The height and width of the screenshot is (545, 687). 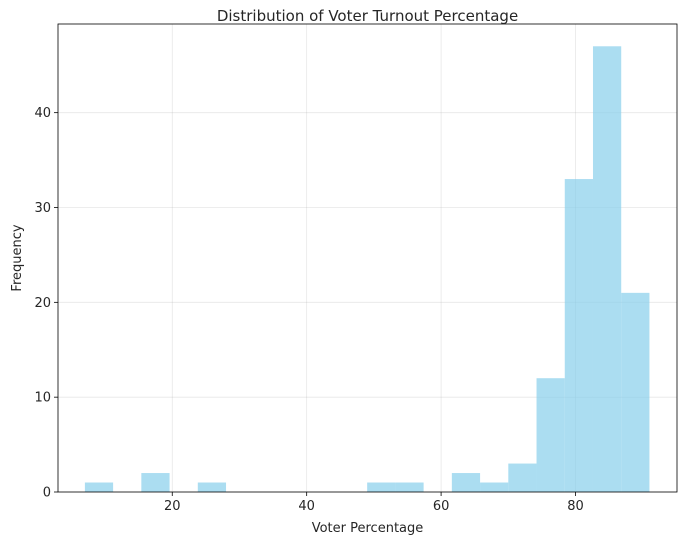 I want to click on y-tick-label: 10, so click(x=42, y=398).